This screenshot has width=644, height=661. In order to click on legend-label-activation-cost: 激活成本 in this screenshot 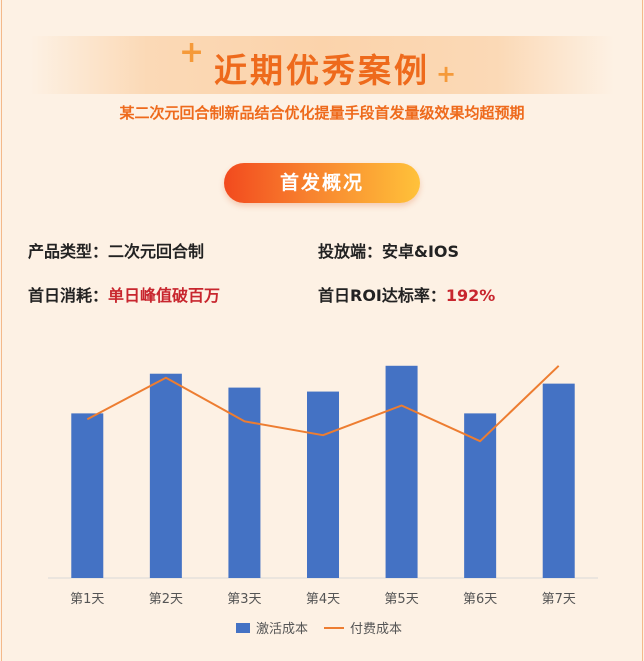, I will do `click(282, 629)`.